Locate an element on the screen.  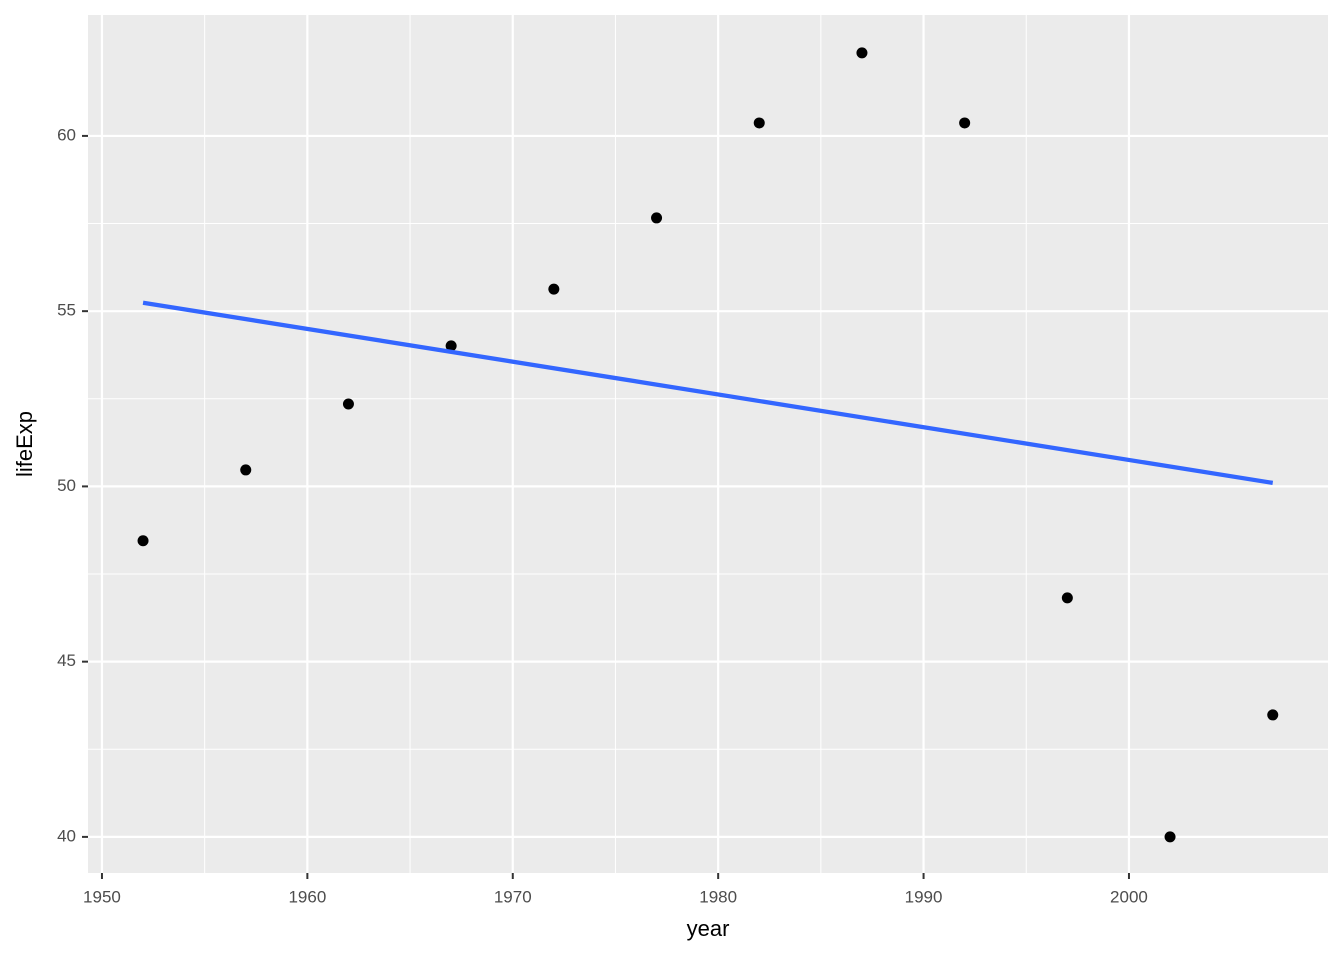
x-tick-label: 1990 is located at coordinates (924, 896).